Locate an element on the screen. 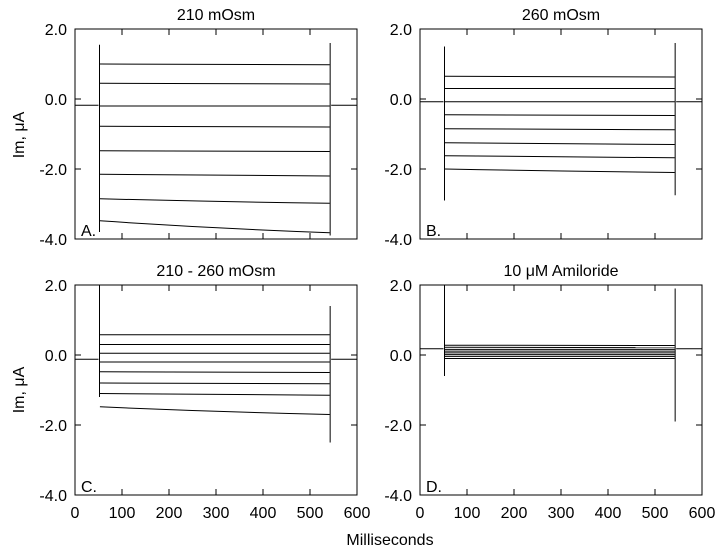  panel-title: 10 μM Amiloride is located at coordinates (560, 271).